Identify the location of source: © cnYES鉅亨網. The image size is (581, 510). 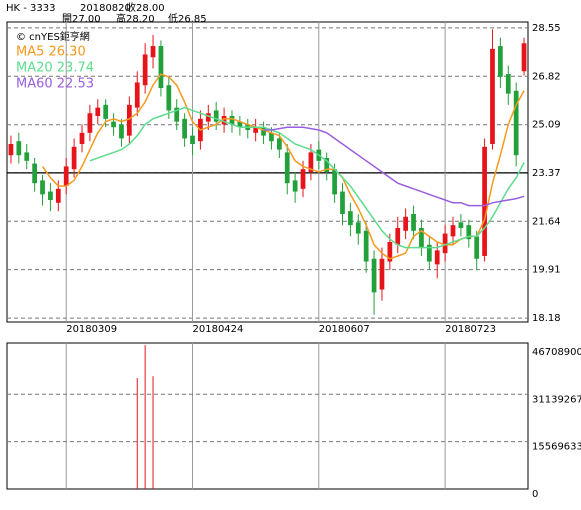
(53, 36).